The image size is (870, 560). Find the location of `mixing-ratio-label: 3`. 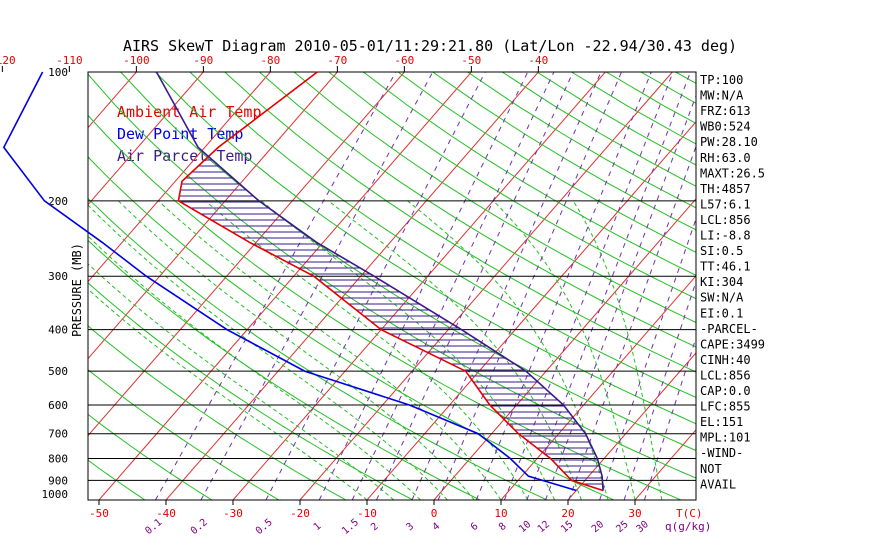

mixing-ratio-label: 3 is located at coordinates (411, 527).